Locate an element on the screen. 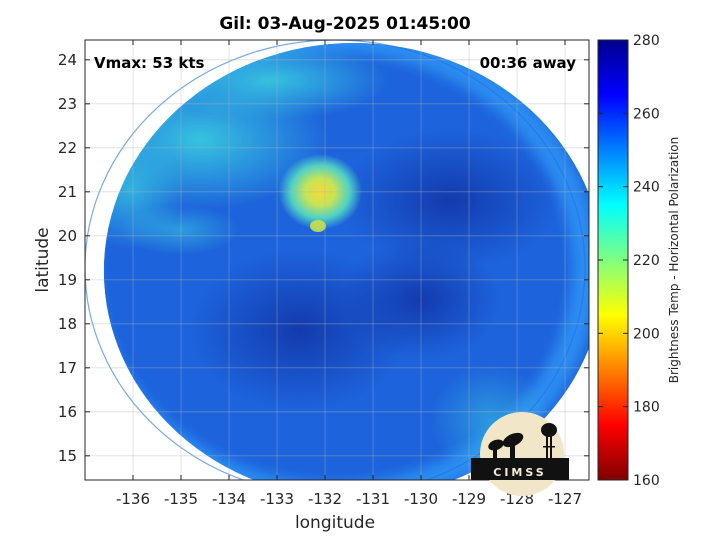 Image resolution: width=720 pixels, height=540 pixels. y-tick-label: 15 is located at coordinates (67, 456).